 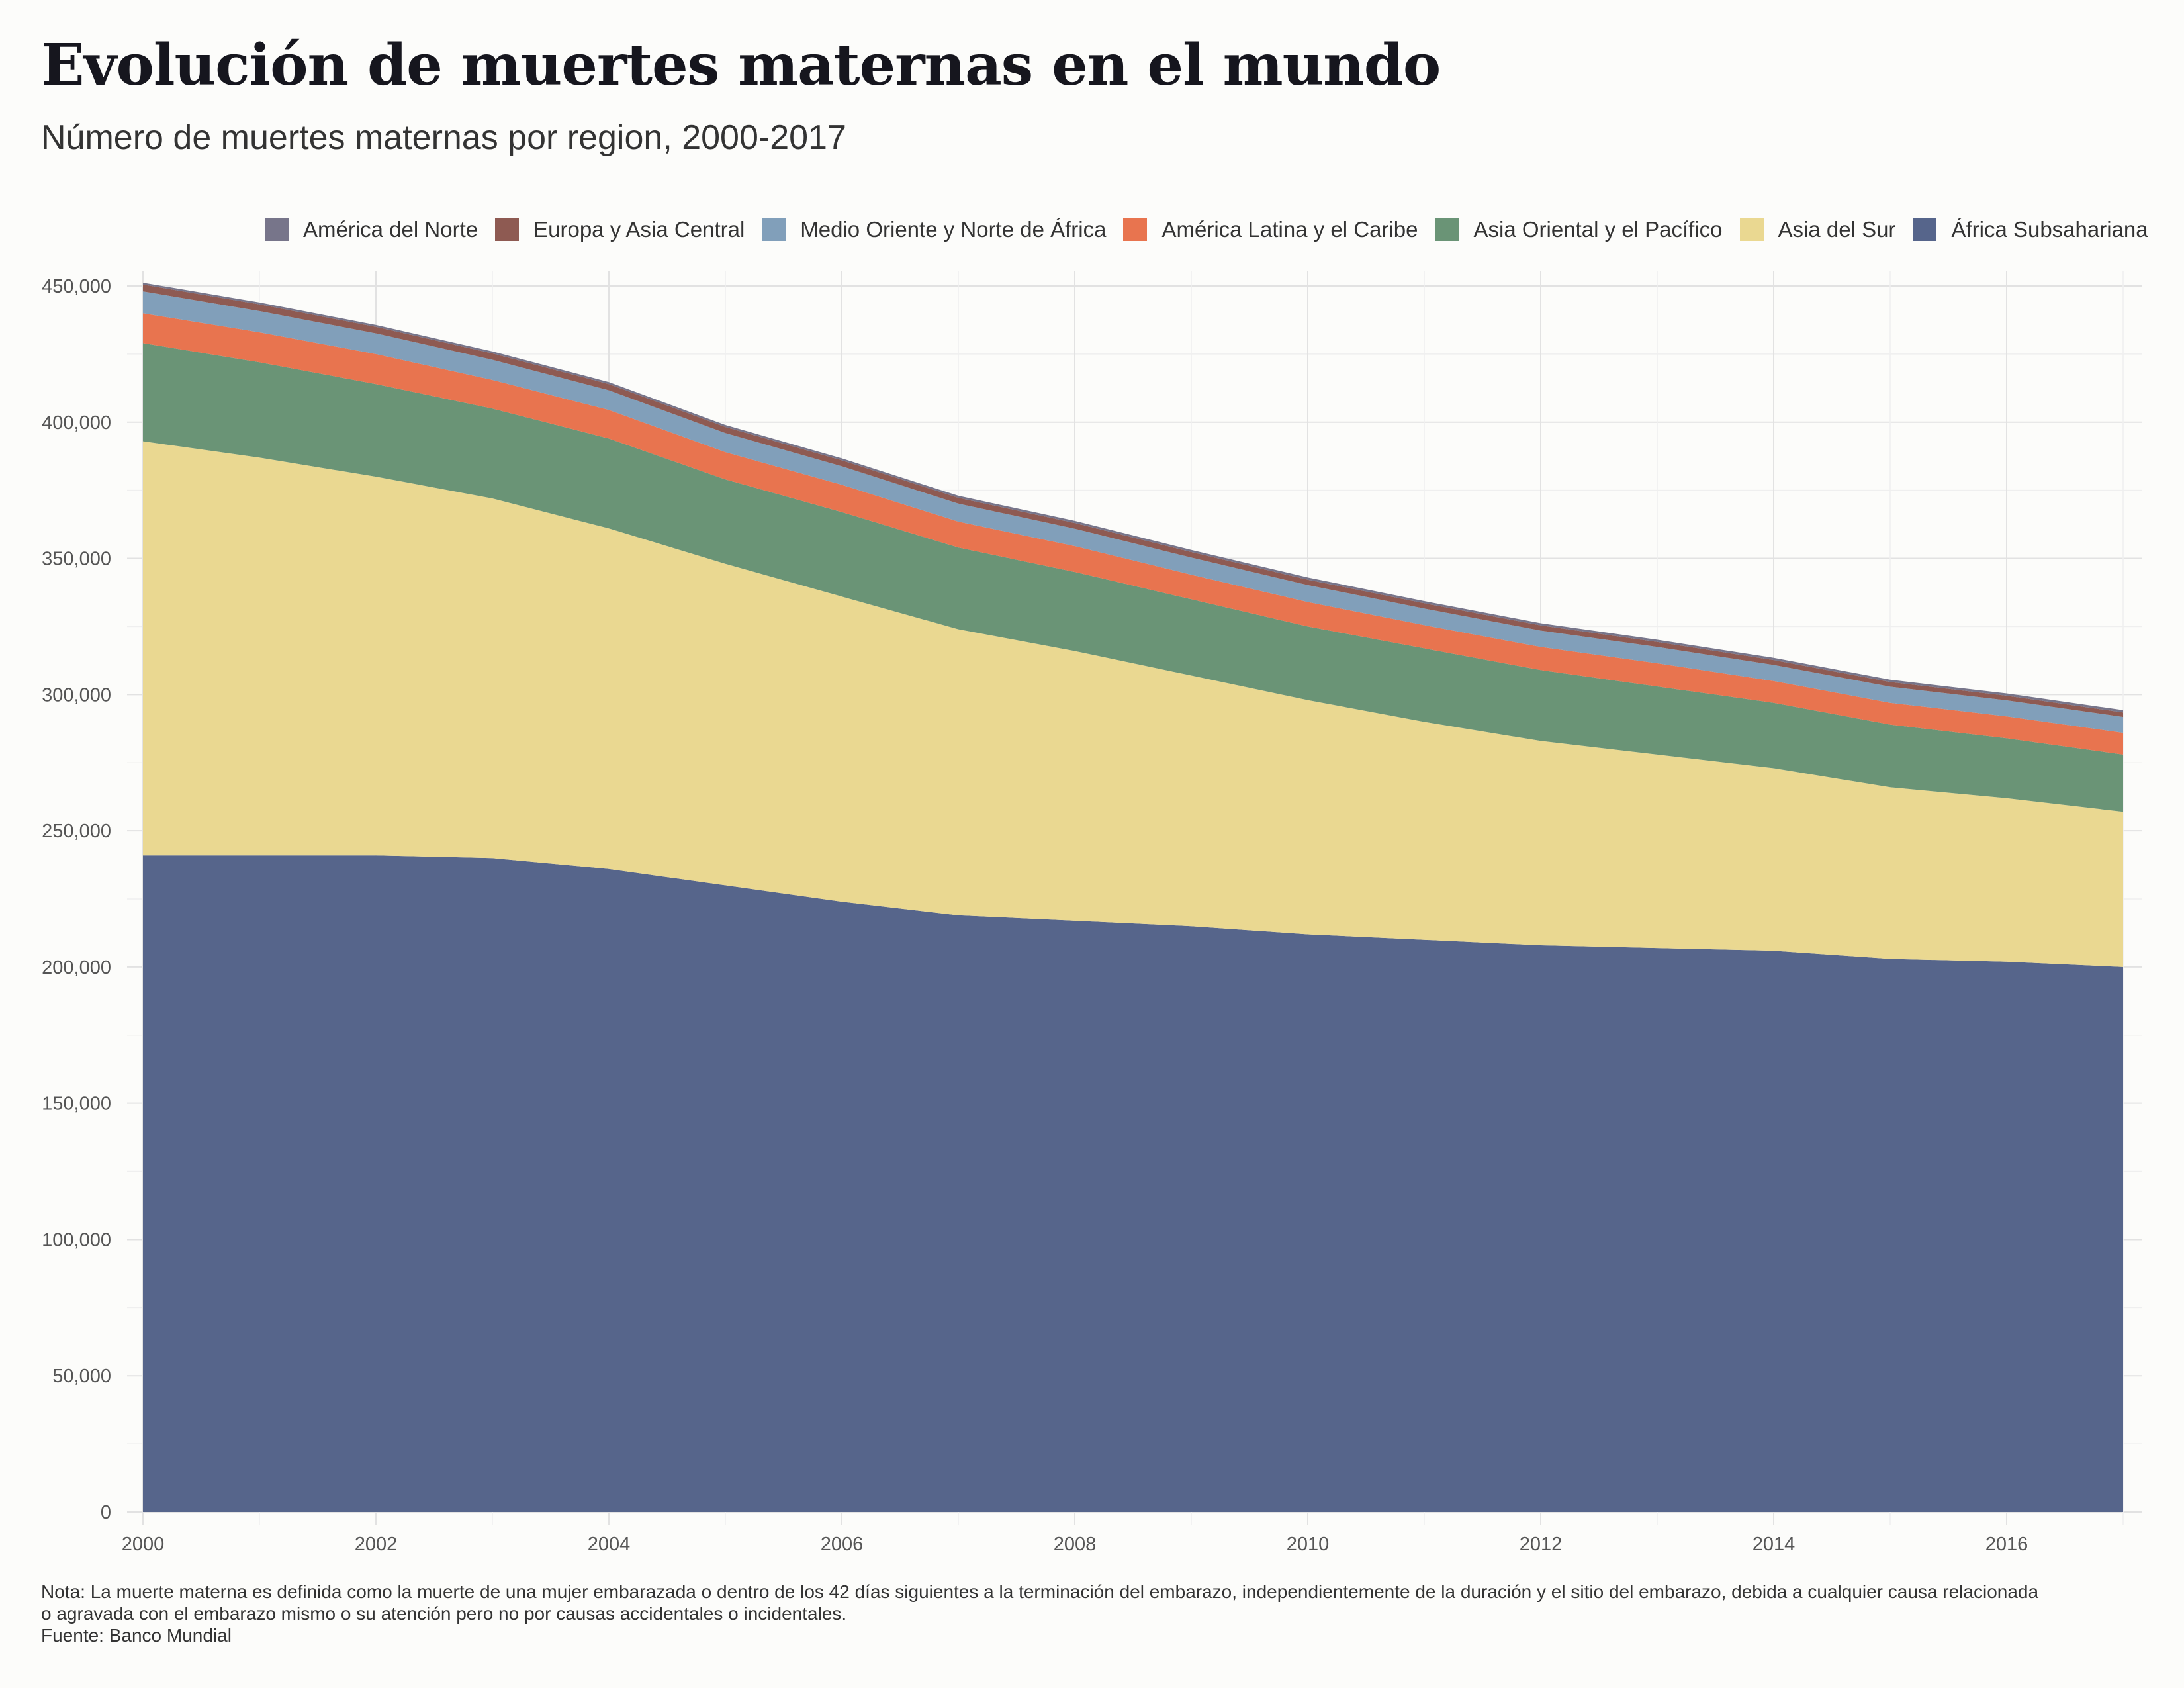 I want to click on legend-item: América Latina y el Caribe, so click(x=1270, y=229).